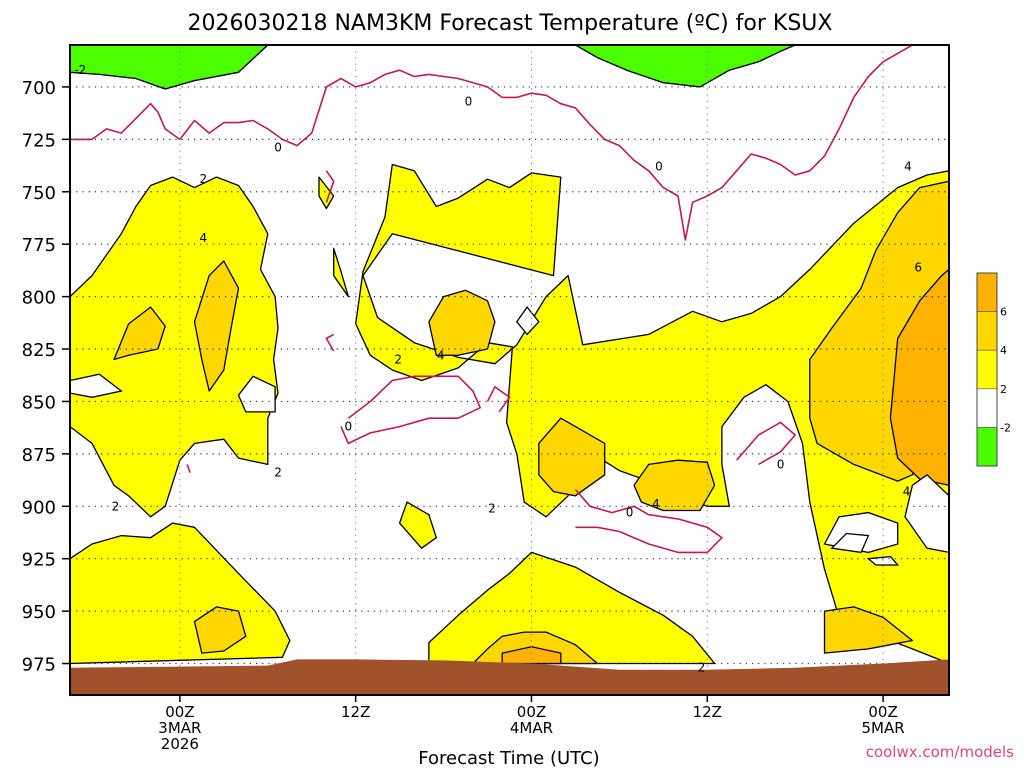 This screenshot has width=1024, height=768. What do you see at coordinates (39, 612) in the screenshot?
I see `y-tick-label: 950` at bounding box center [39, 612].